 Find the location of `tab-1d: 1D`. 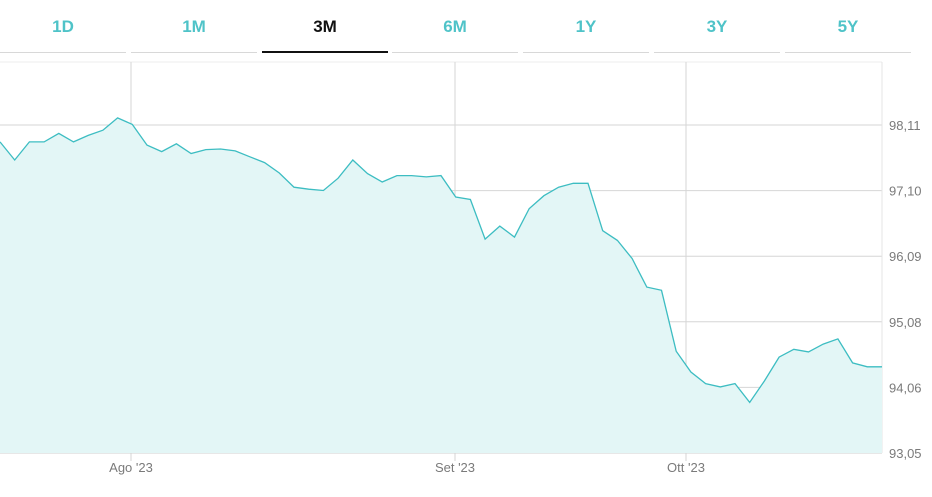

tab-1d: 1D is located at coordinates (63, 27).